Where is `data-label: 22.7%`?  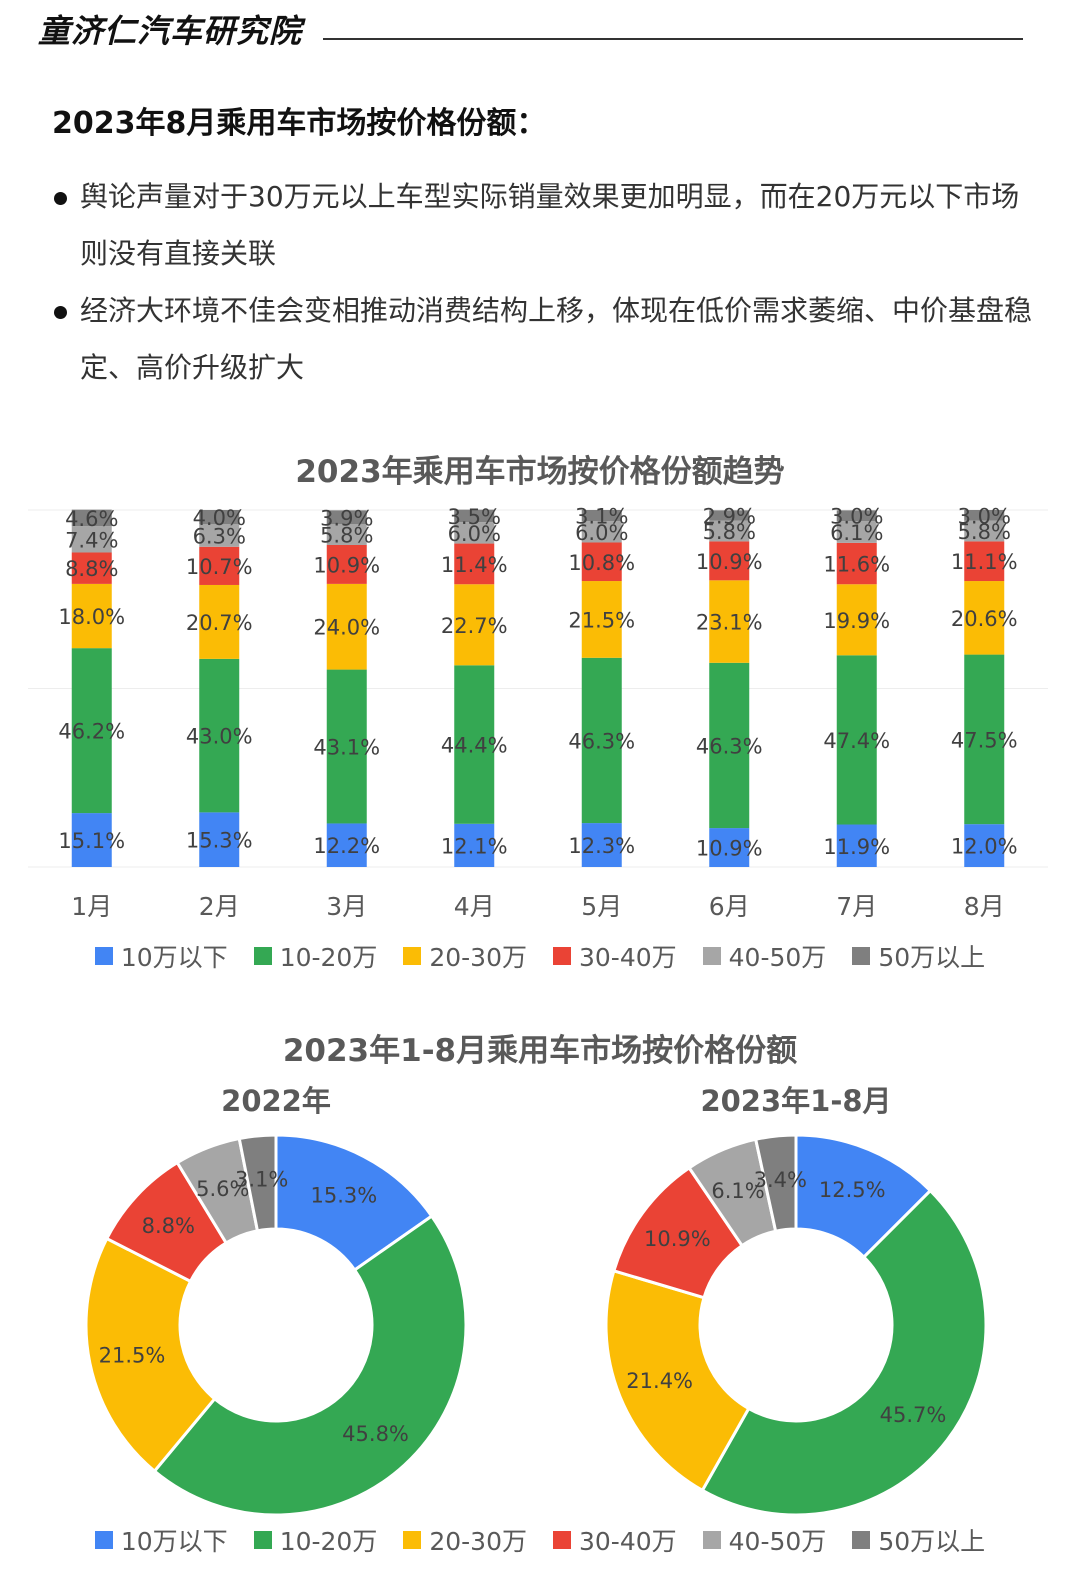 data-label: 22.7% is located at coordinates (474, 626).